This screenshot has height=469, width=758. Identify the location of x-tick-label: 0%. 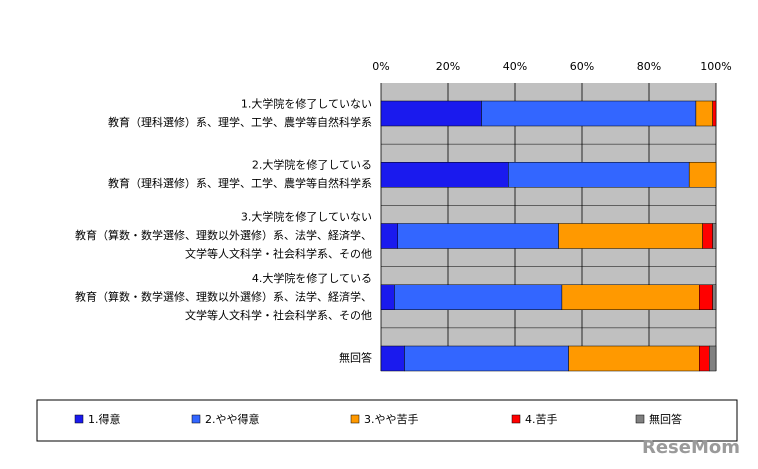
(380, 66).